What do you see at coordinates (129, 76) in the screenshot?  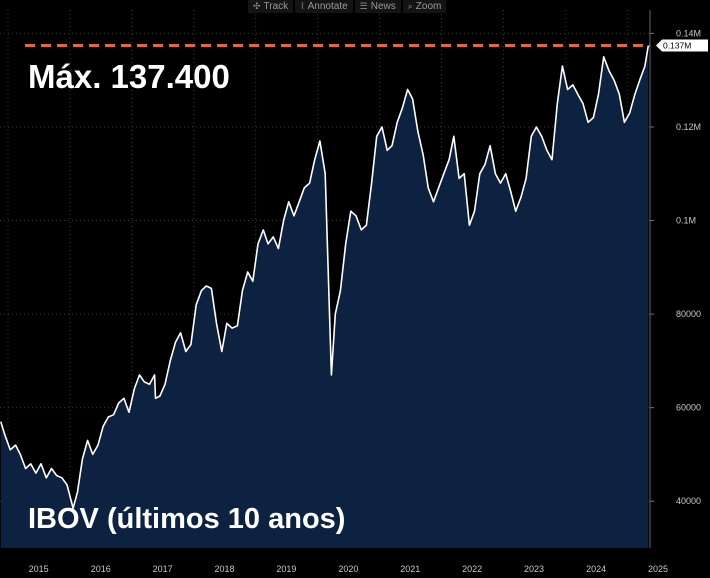 I see `max-annotation: Máx. 137.400` at bounding box center [129, 76].